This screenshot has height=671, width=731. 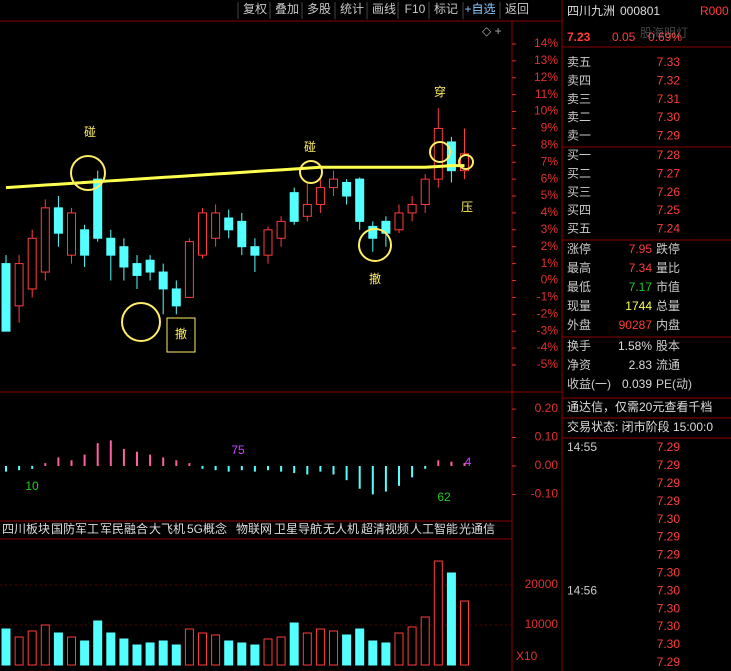 What do you see at coordinates (669, 80) in the screenshot?
I see `book-price: 7.32` at bounding box center [669, 80].